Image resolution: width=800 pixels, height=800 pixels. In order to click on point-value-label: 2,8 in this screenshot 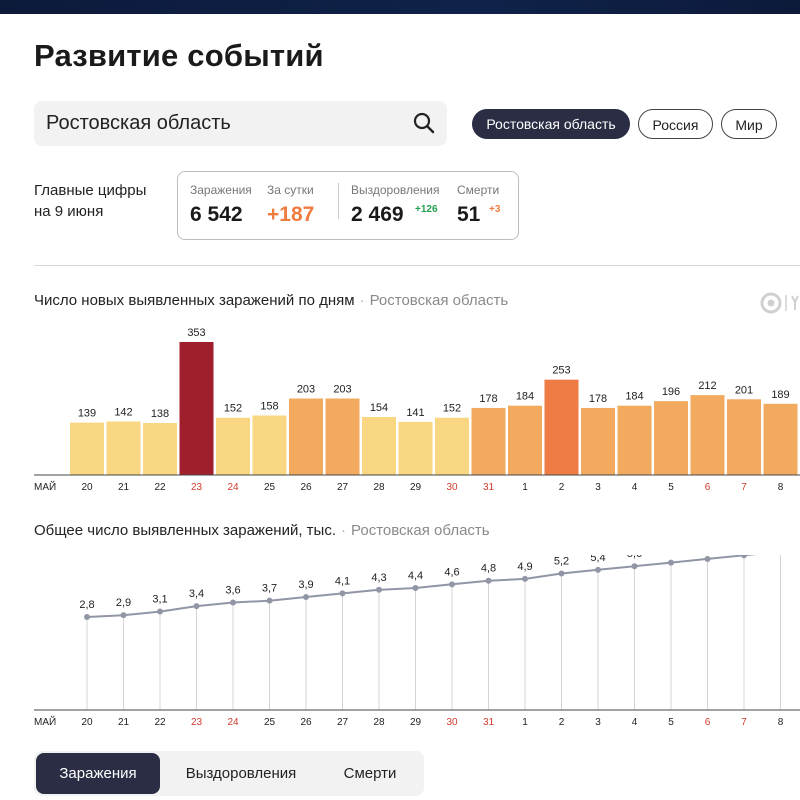, I will do `click(86, 605)`.